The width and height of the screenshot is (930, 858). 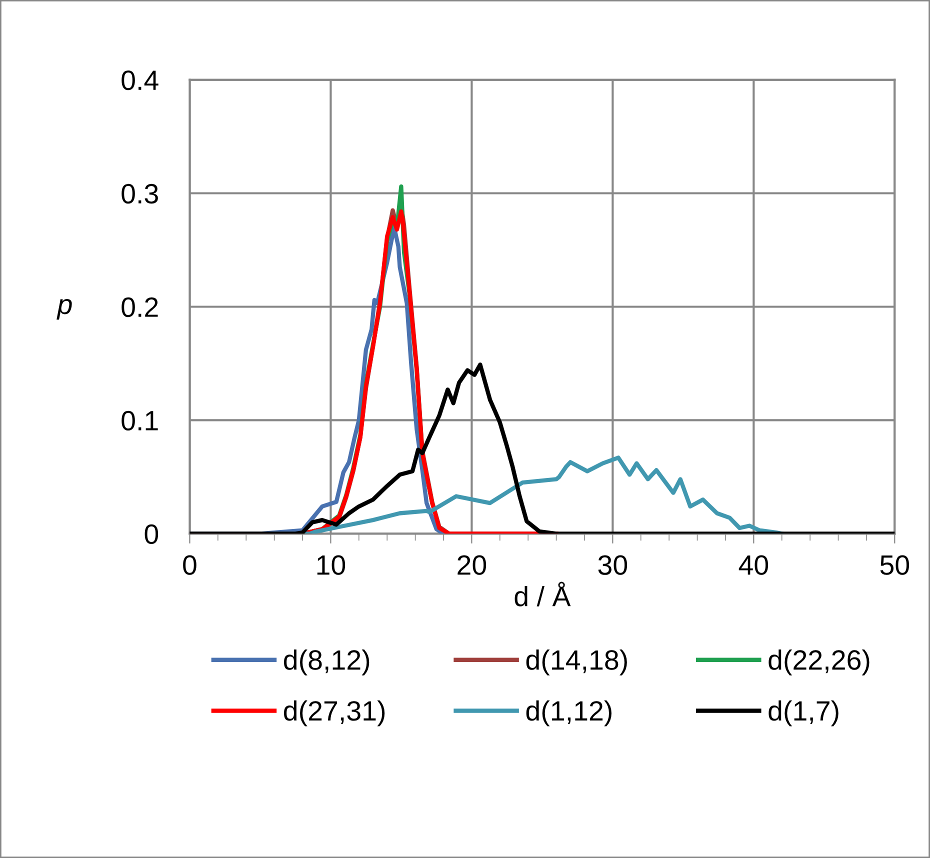 What do you see at coordinates (753, 565) in the screenshot?
I see `x-tick-label: 40` at bounding box center [753, 565].